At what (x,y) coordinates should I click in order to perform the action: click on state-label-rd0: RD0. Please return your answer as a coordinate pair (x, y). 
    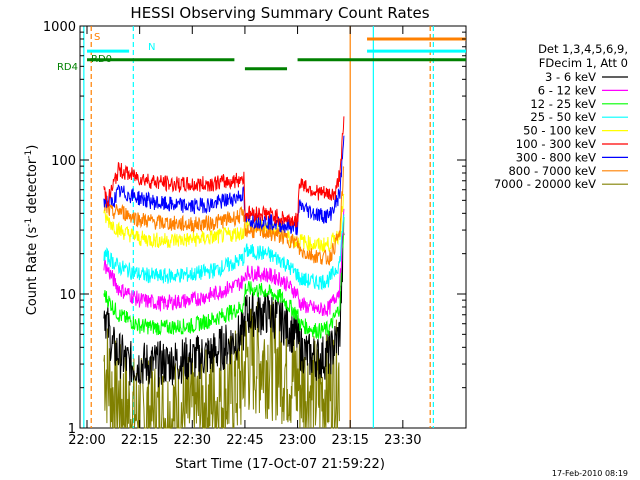
    Looking at the image, I should click on (101, 59).